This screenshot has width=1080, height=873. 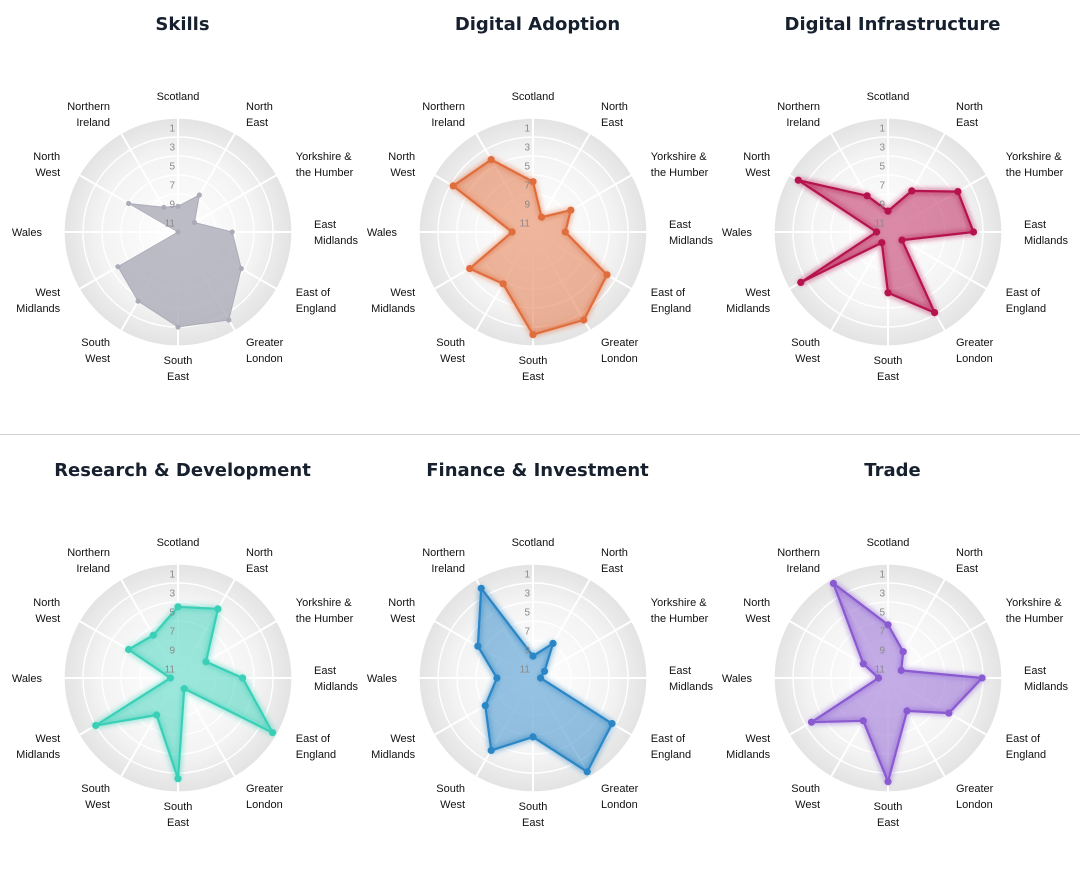 What do you see at coordinates (540, 434) in the screenshot?
I see `section-divider` at bounding box center [540, 434].